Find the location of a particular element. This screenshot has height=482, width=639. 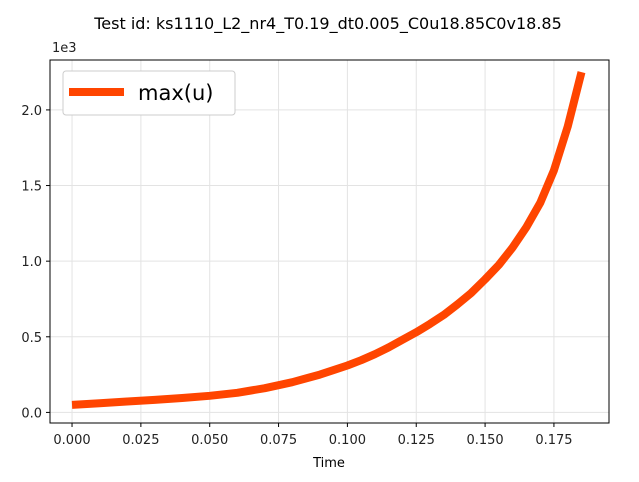

x-tick-label: 0.175 is located at coordinates (553, 440).